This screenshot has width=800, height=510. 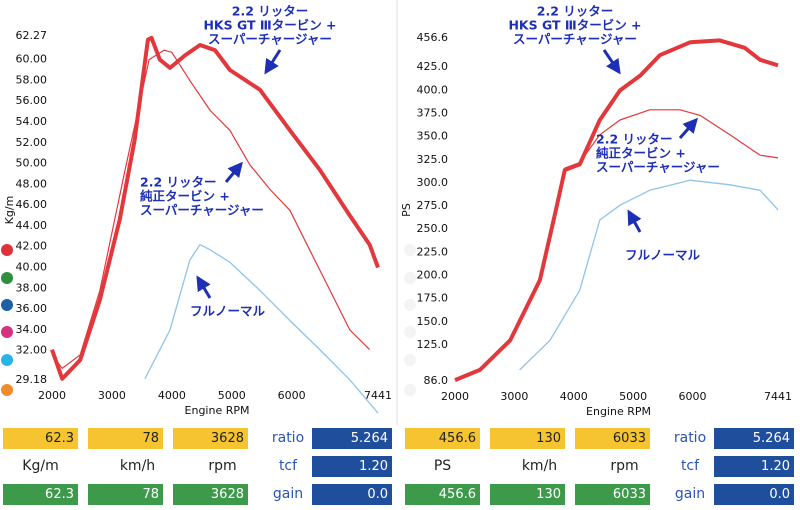 What do you see at coordinates (436, 380) in the screenshot?
I see `y-tick-label: 86.0` at bounding box center [436, 380].